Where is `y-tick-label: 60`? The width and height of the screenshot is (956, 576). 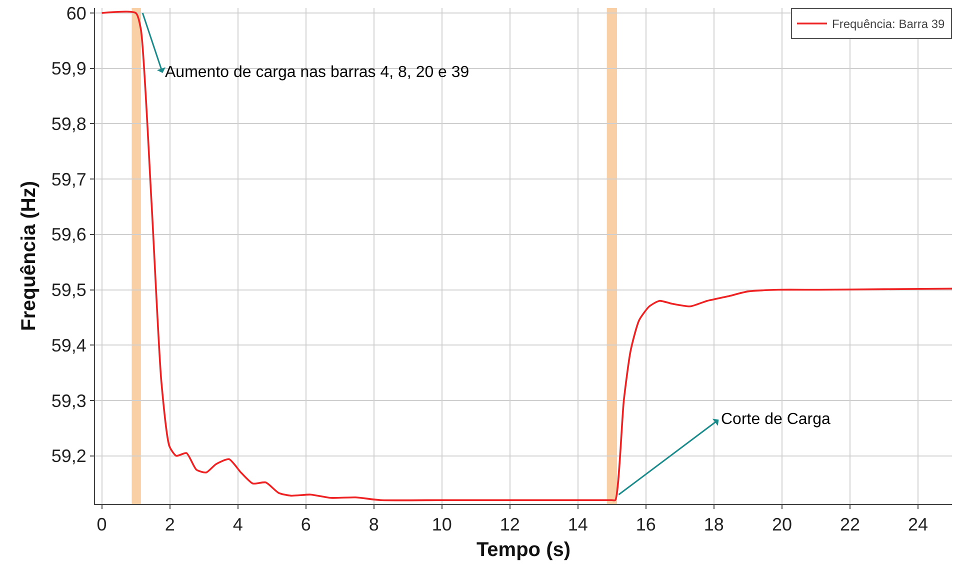
y-tick-label: 60 is located at coordinates (76, 13).